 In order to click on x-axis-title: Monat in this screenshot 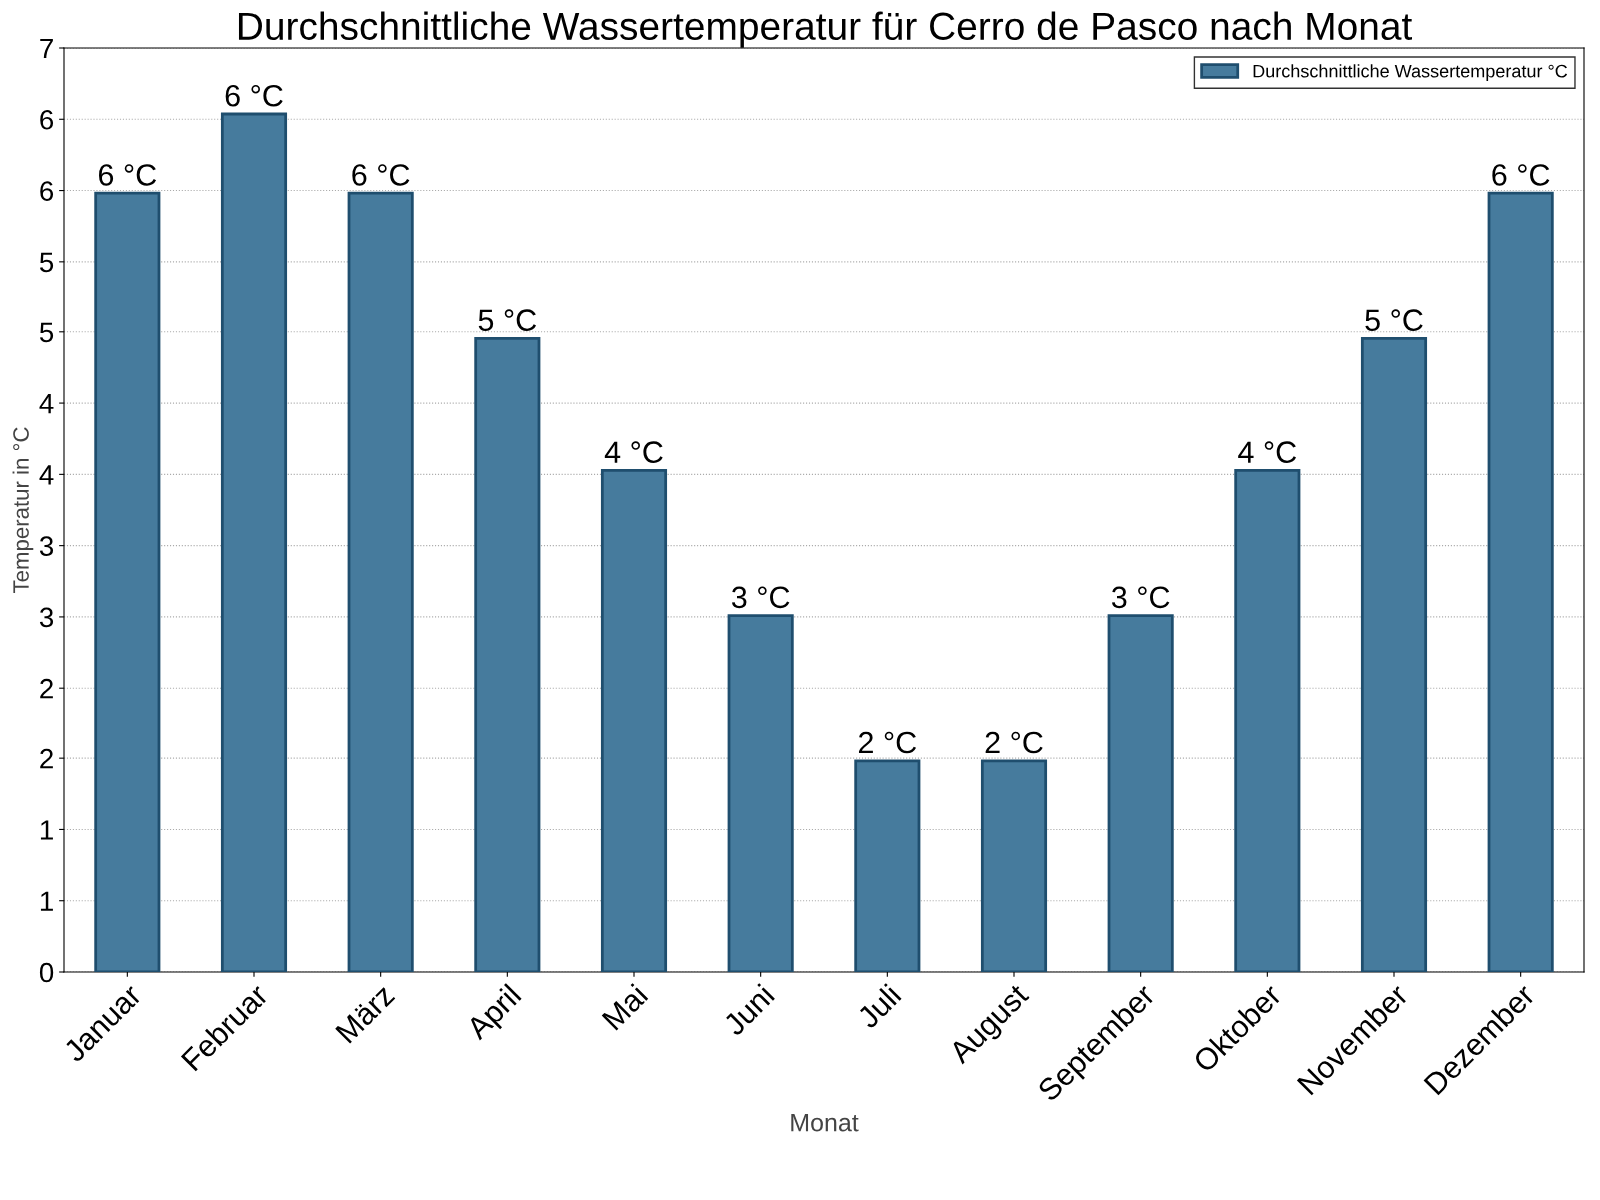, I will do `click(825, 1123)`.